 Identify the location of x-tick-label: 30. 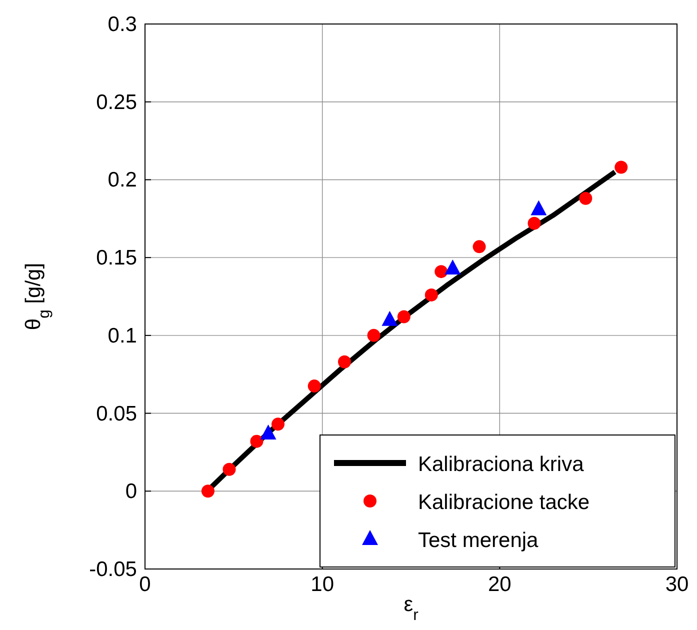
(677, 584).